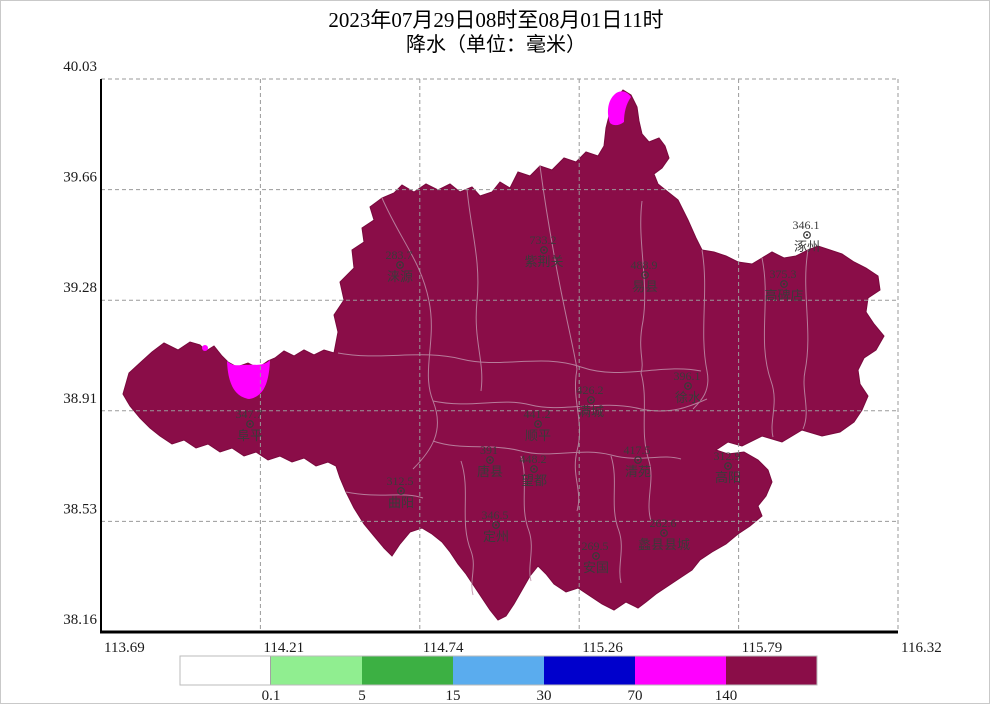  What do you see at coordinates (544, 696) in the screenshot?
I see `legend-threshold-label: 30` at bounding box center [544, 696].